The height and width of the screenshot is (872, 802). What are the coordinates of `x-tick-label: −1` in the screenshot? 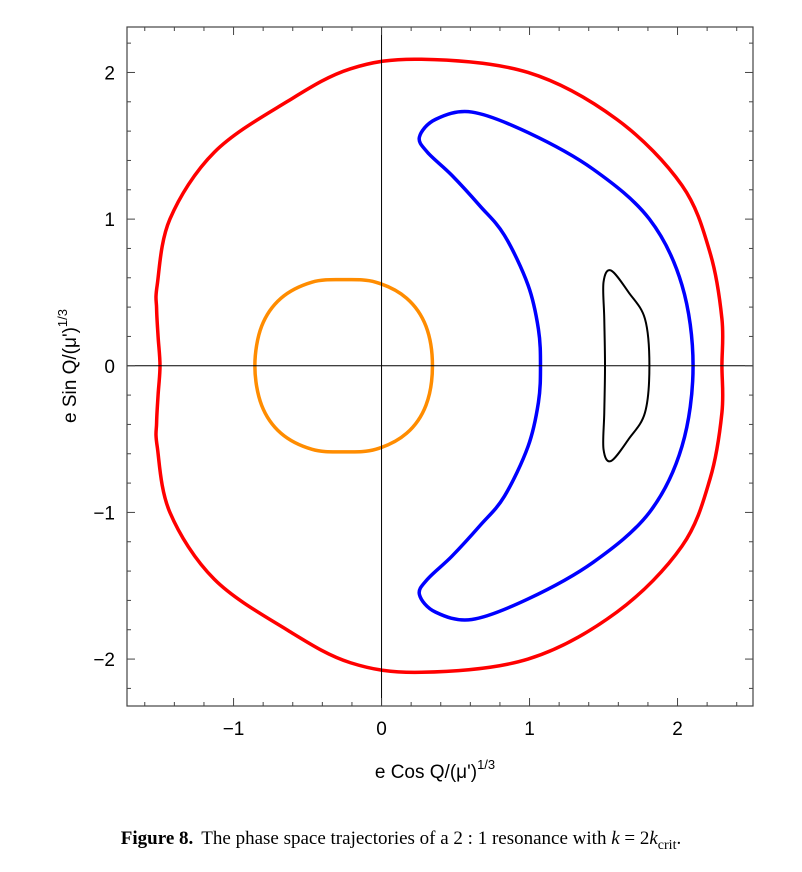 It's located at (234, 729).